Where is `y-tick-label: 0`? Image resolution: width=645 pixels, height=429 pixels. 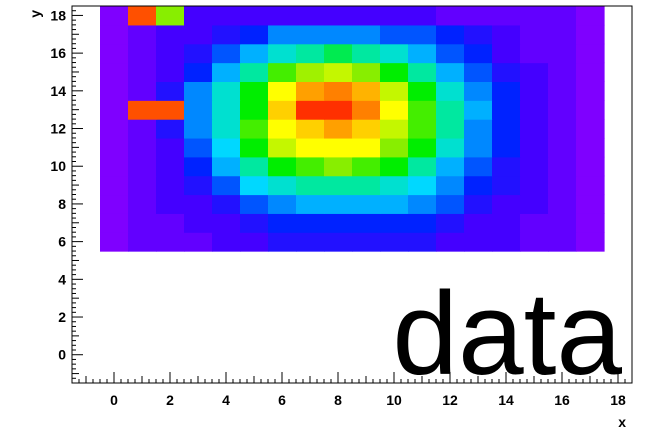 y-tick-label: 0 is located at coordinates (62, 355).